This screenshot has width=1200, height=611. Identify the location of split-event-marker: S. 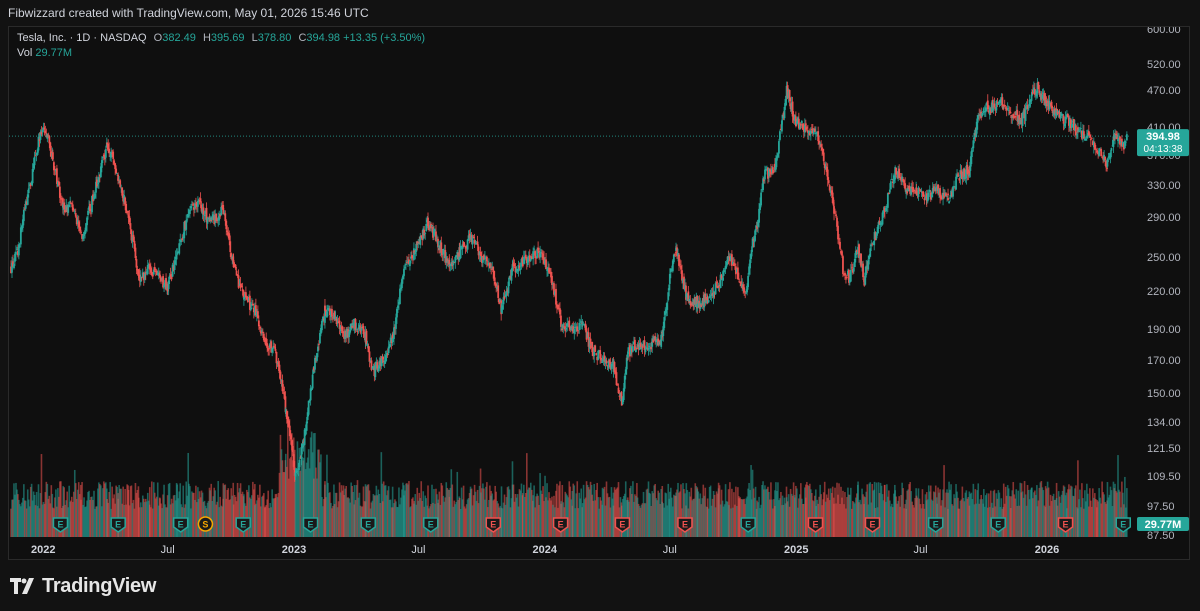
(205, 524).